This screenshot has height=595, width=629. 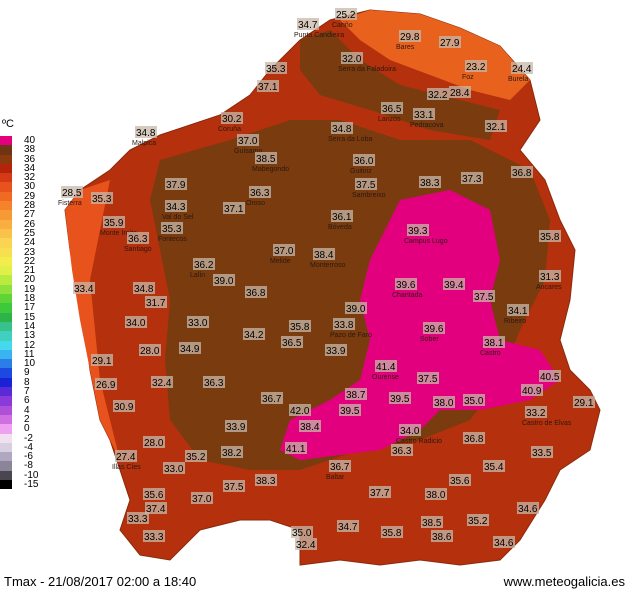 What do you see at coordinates (324, 255) in the screenshot?
I see `reading-value: 38.4` at bounding box center [324, 255].